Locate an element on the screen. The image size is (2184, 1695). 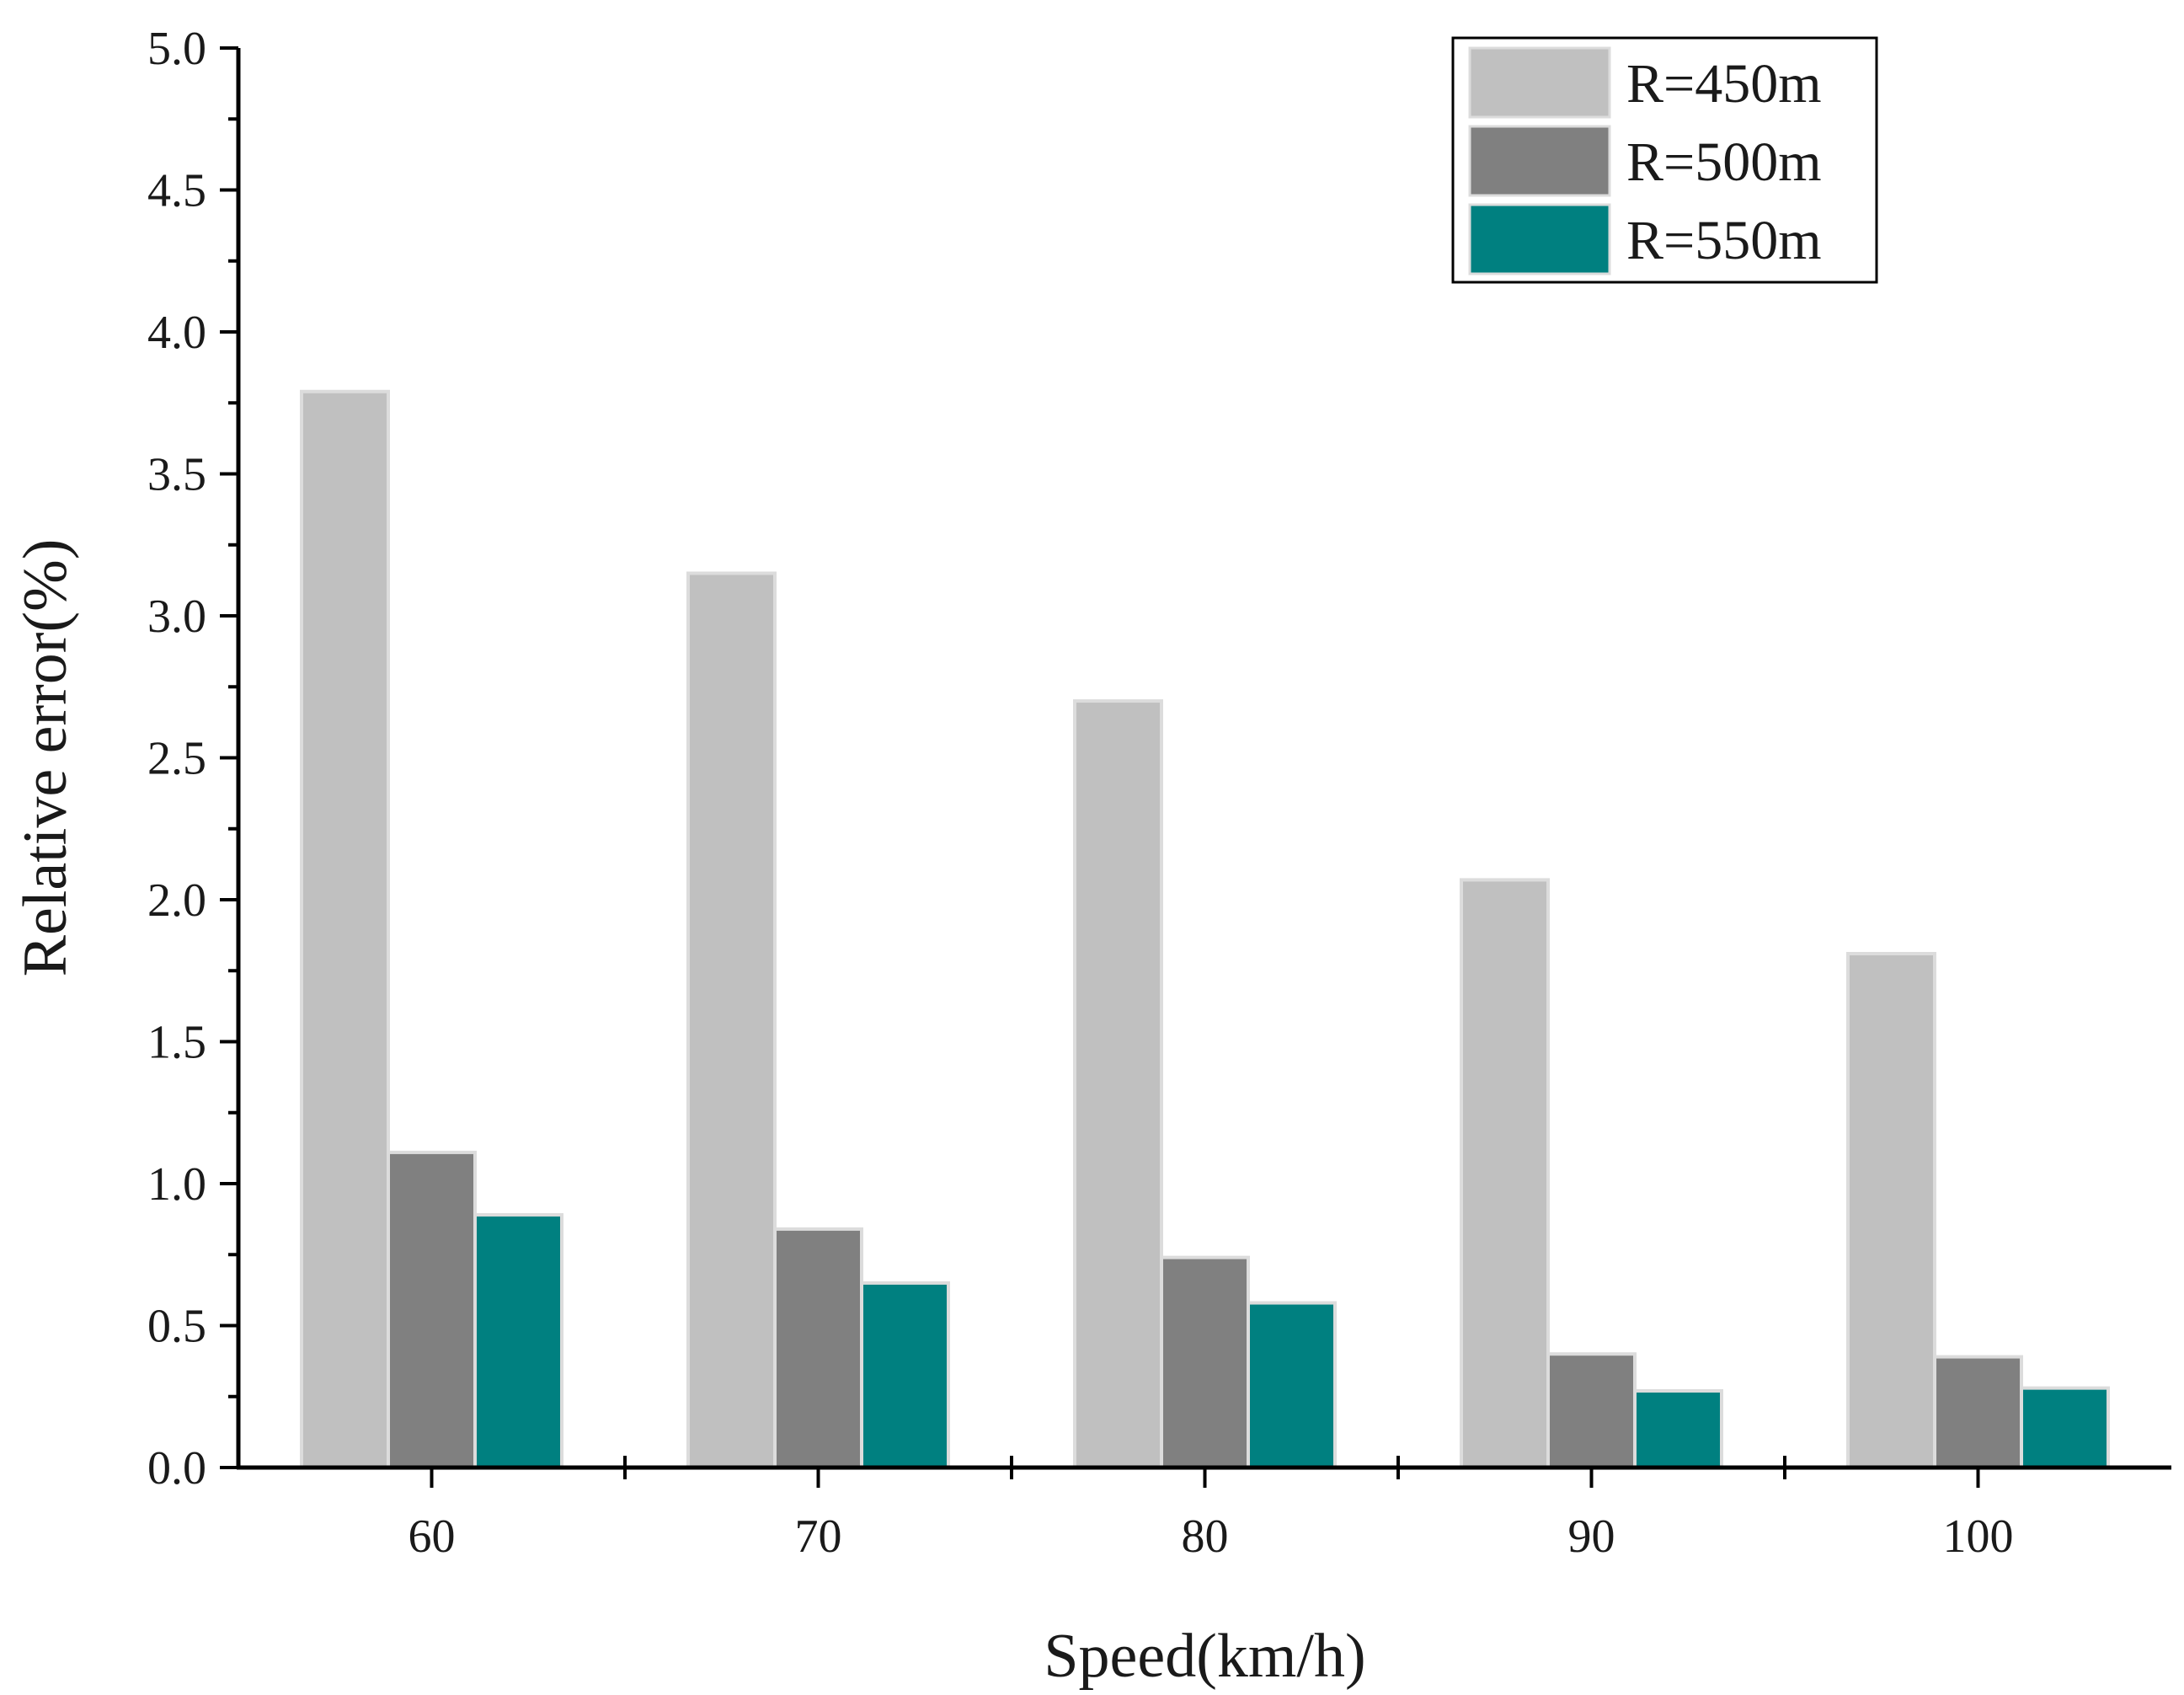
legend-label: R=450m is located at coordinates (1724, 84).